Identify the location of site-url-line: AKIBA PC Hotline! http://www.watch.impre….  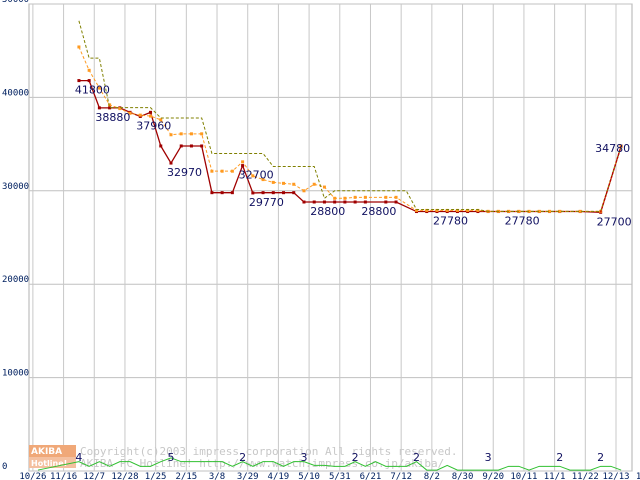
(262, 463).